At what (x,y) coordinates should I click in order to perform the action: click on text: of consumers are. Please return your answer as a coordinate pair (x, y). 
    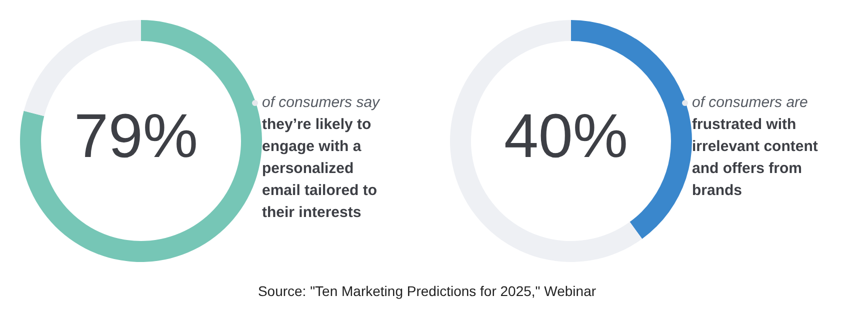
    Looking at the image, I should click on (750, 103).